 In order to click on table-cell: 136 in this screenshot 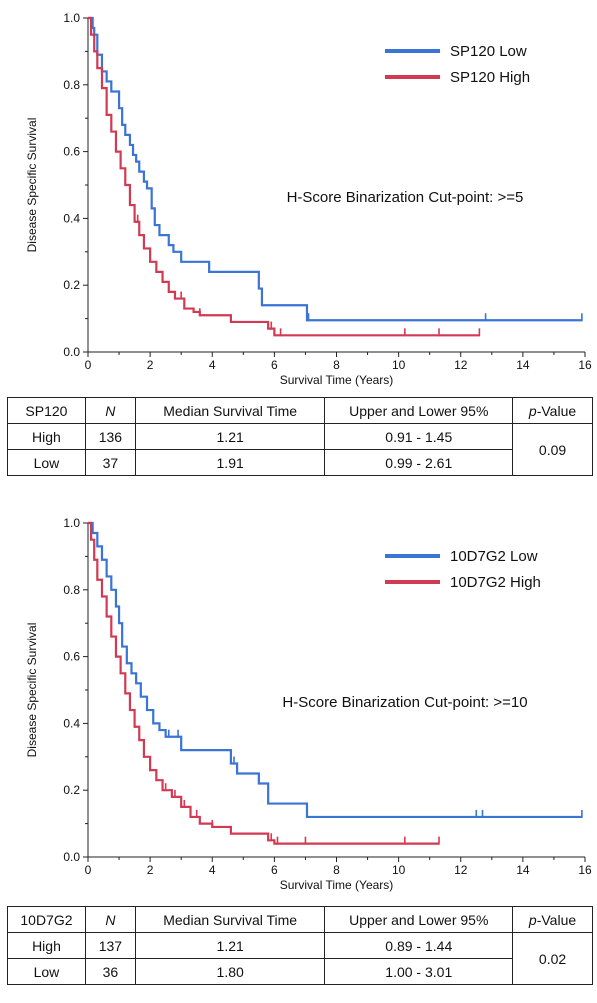, I will do `click(110, 436)`.